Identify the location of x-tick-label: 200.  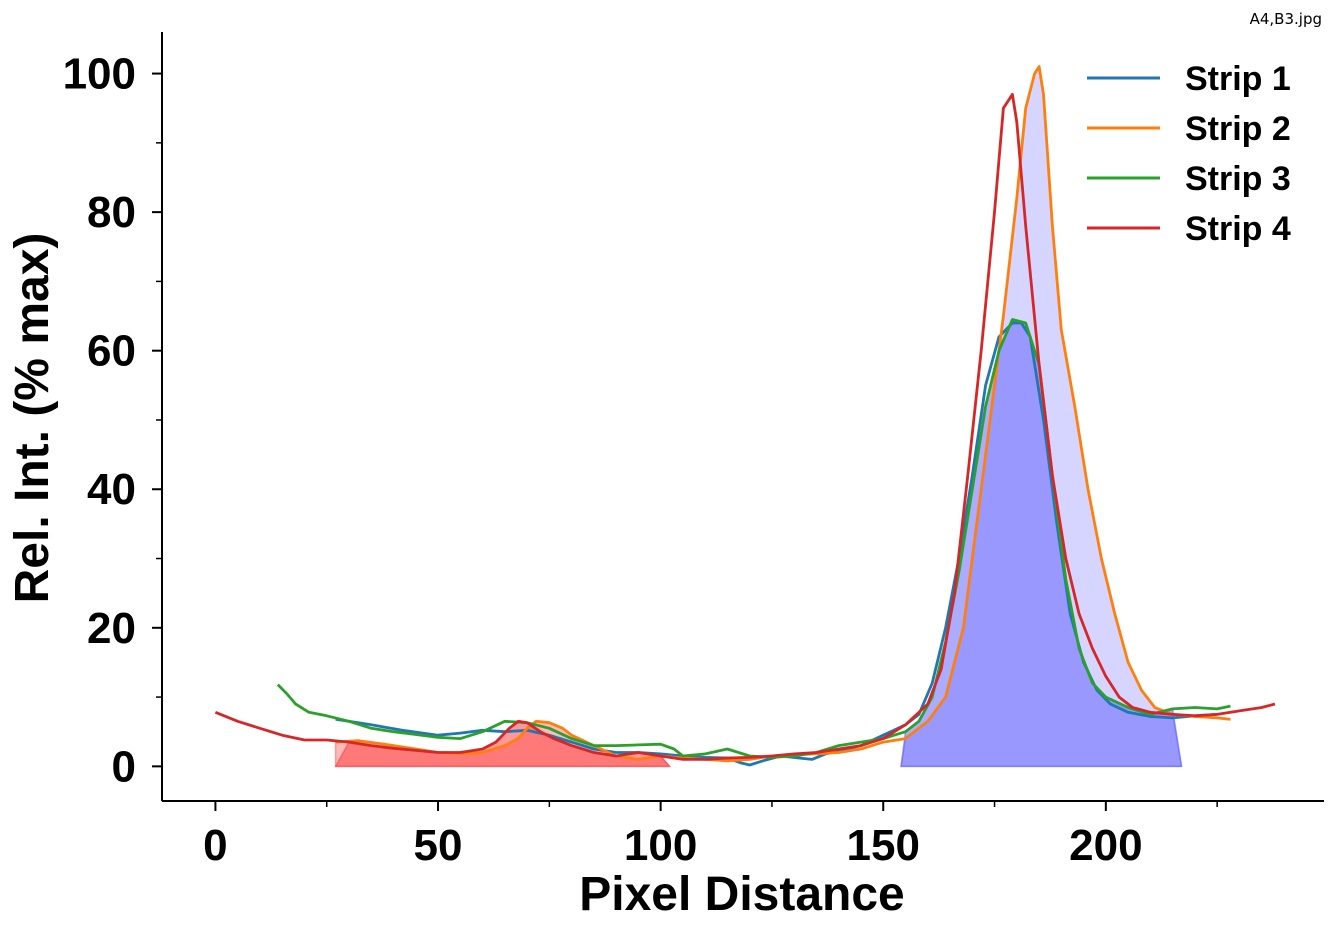
(1105, 845).